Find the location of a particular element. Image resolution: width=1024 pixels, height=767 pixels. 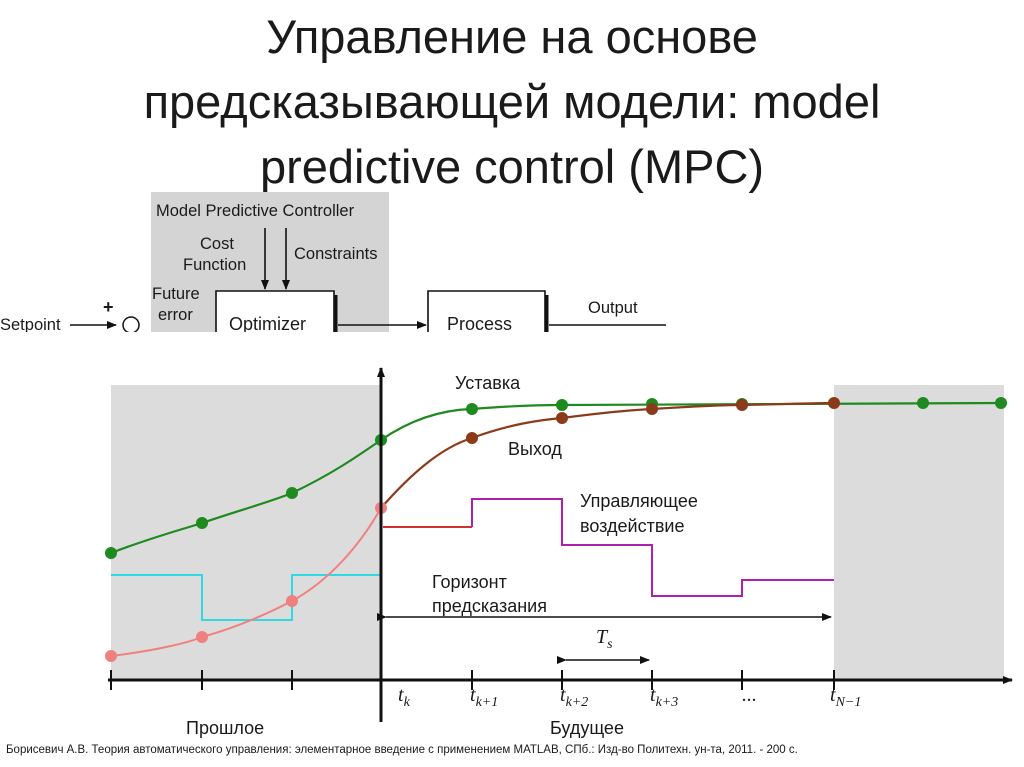

optimizer-label: Optimizer is located at coordinates (267, 324).